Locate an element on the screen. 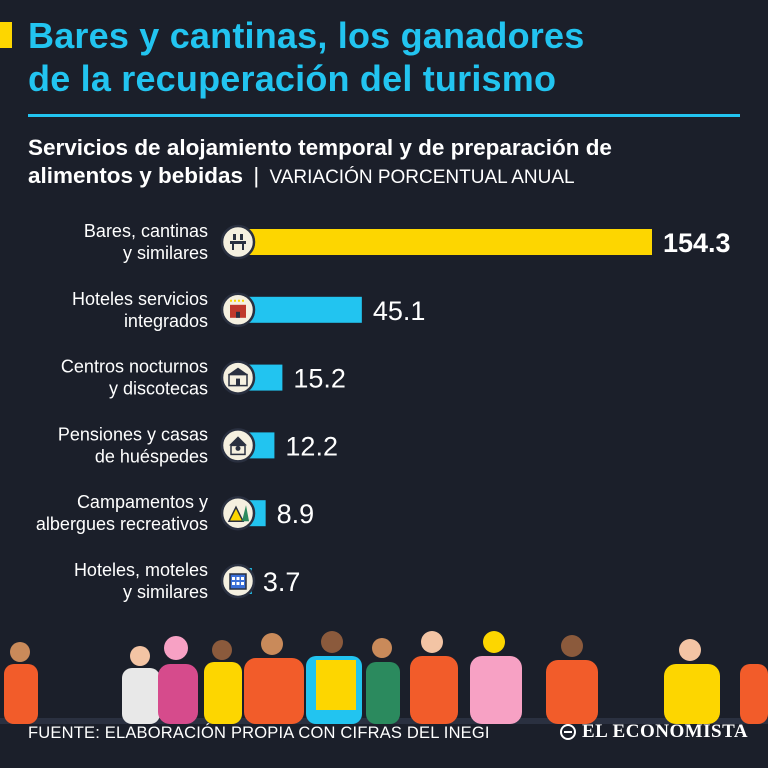 This screenshot has height=768, width=768. category-label-line: de huéspedes is located at coordinates (151, 456).